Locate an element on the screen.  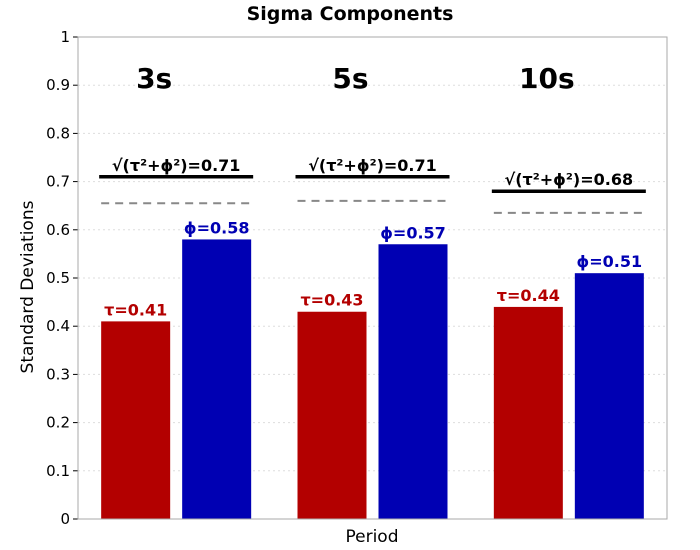
category-label: 10s is located at coordinates (547, 78).